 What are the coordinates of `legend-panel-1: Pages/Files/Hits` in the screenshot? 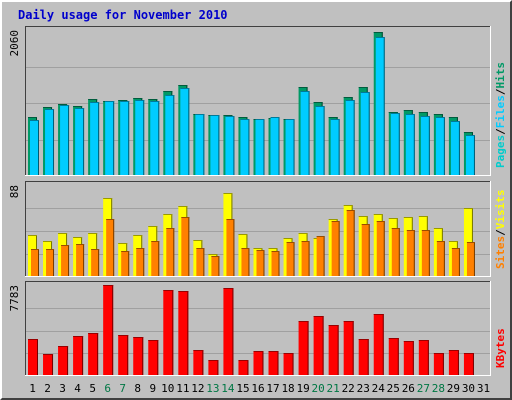 It's located at (500, 115).